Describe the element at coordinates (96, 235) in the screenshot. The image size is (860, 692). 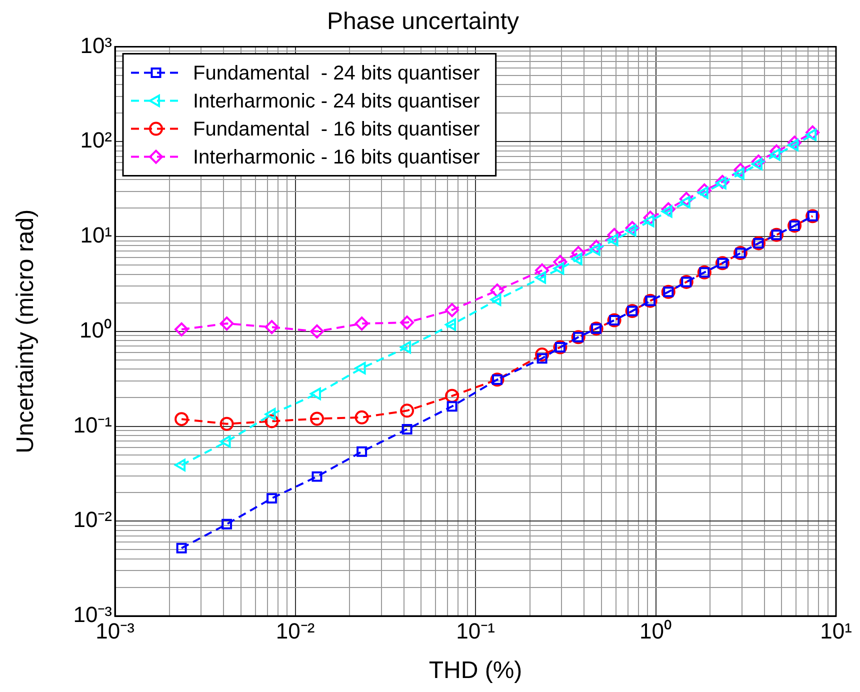
I see `y-tick-label: 10¹` at that location.